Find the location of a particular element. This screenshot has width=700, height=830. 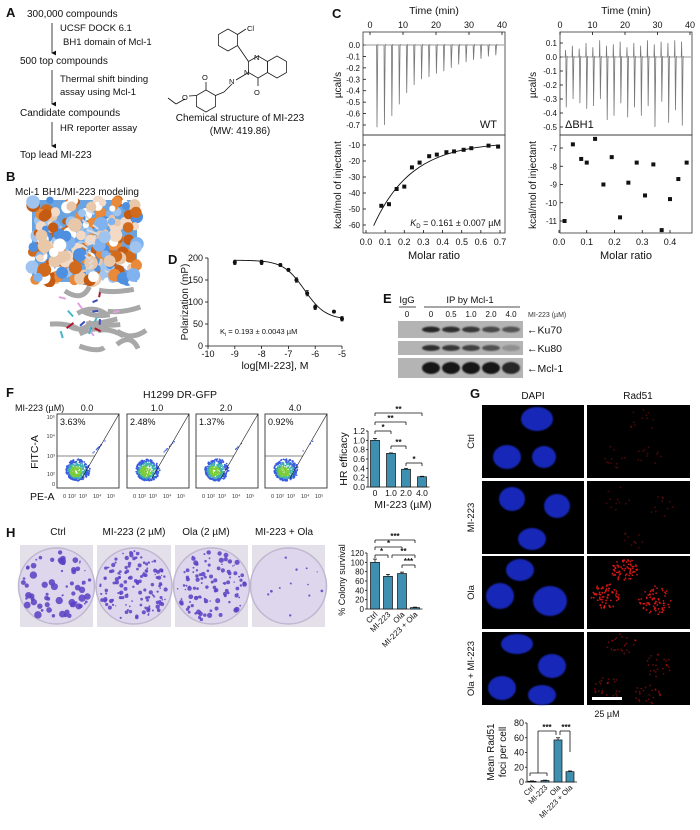

gfp-percent: 2.48% is located at coordinates (143, 422).